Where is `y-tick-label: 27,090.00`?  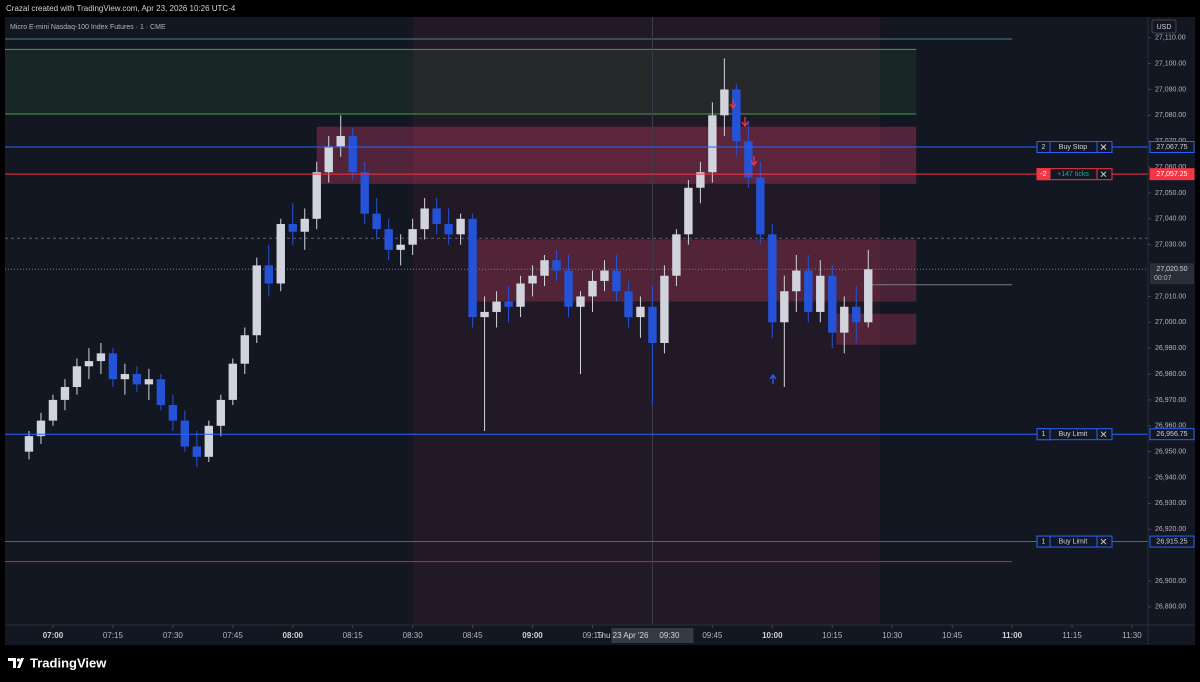 y-tick-label: 27,090.00 is located at coordinates (1170, 89).